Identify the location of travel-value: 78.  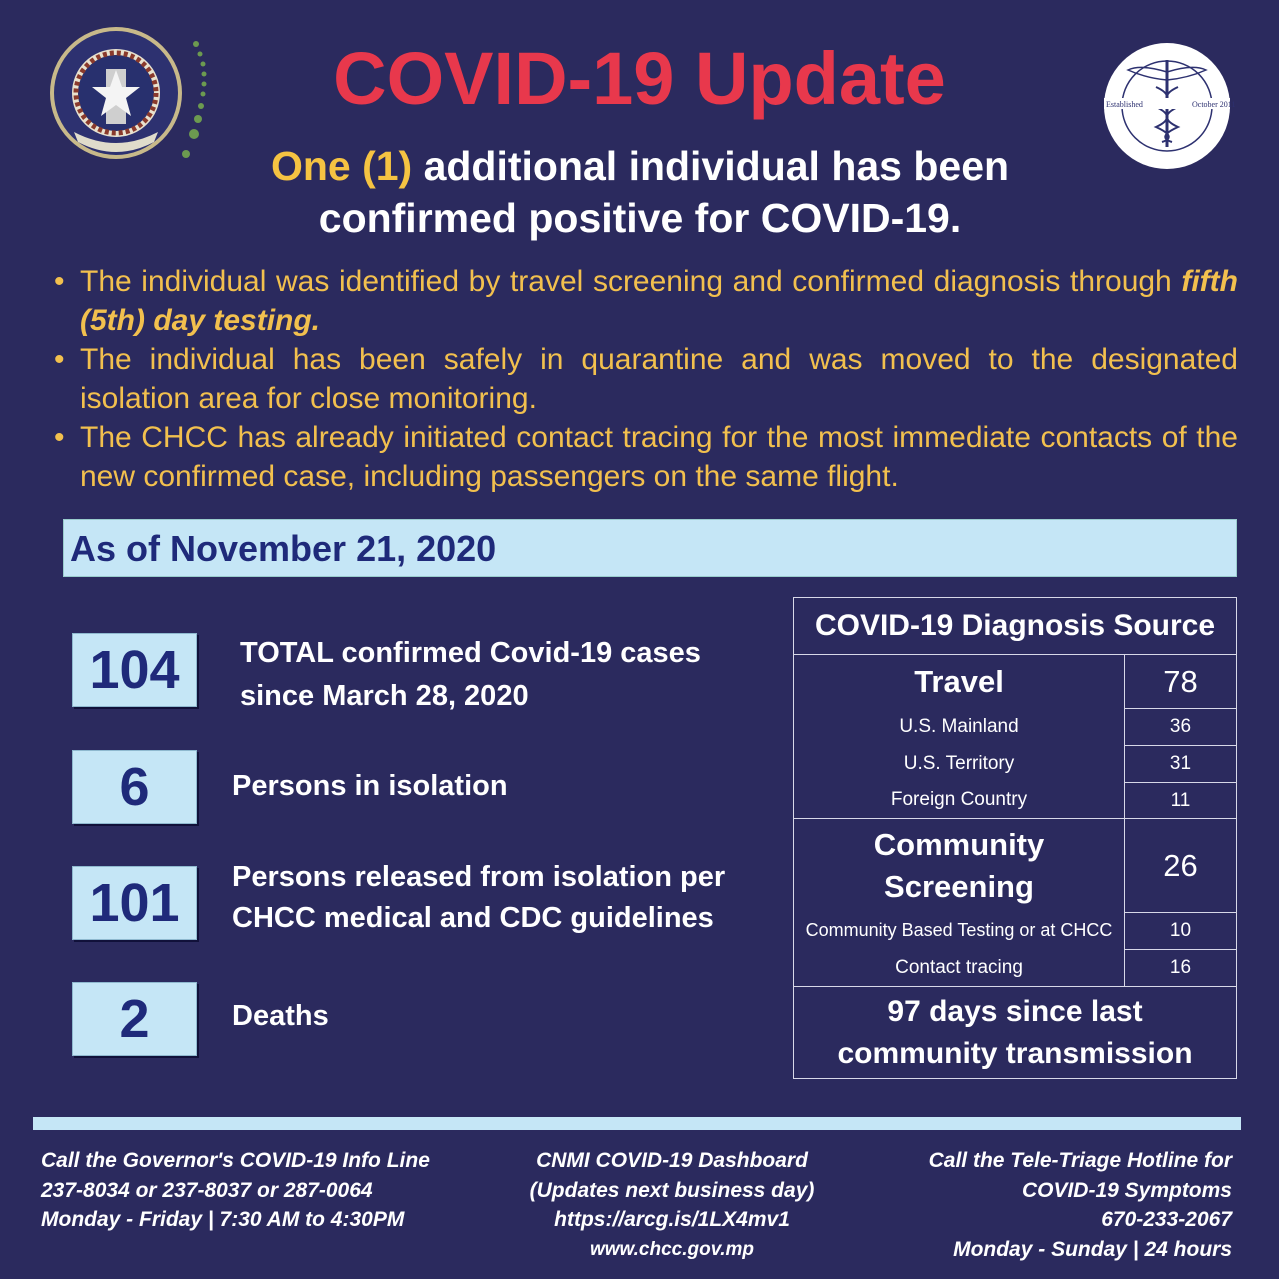
(1180, 681).